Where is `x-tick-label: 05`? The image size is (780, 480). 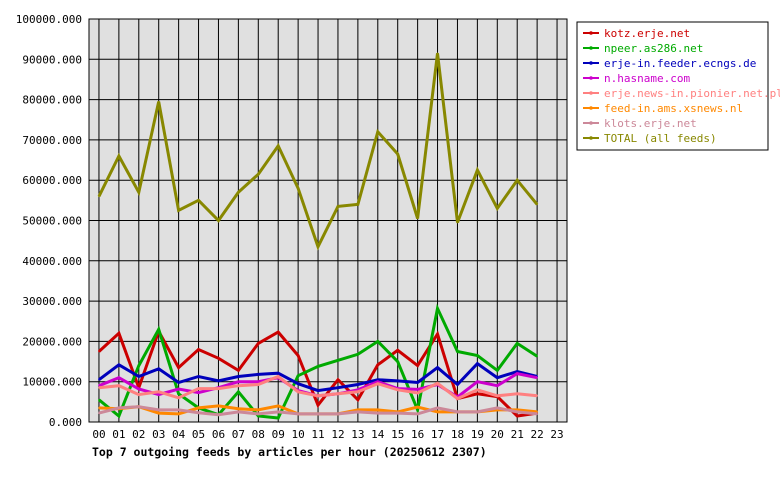 x-tick-label: 05 is located at coordinates (198, 434).